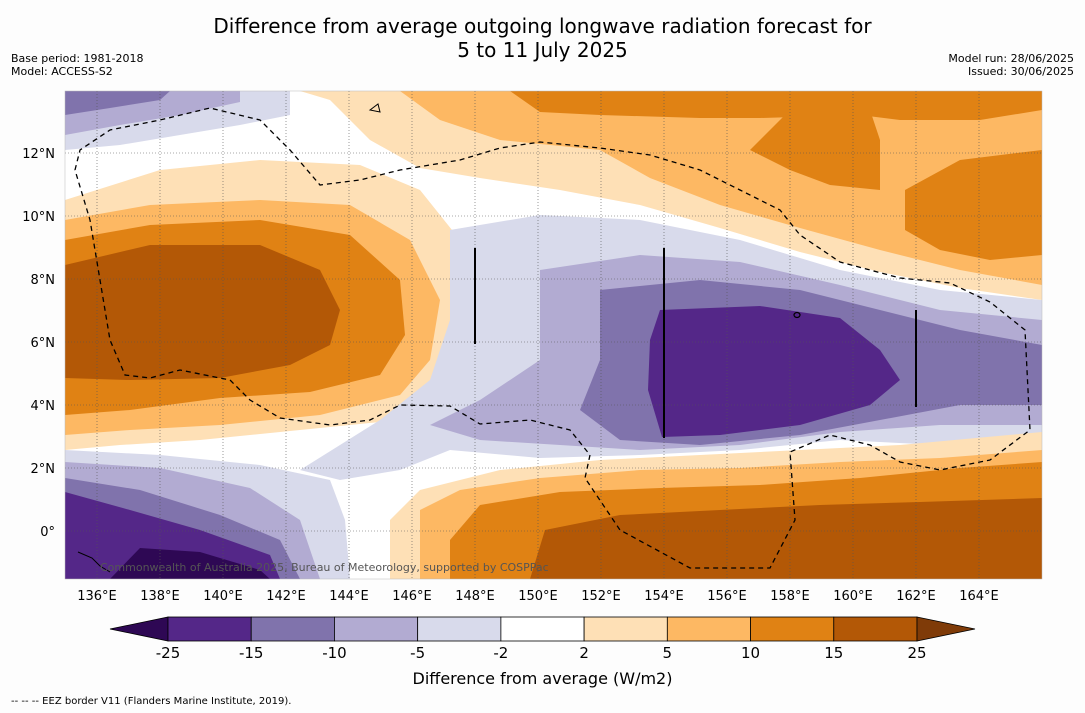  I want to click on longitude-label: 140°E, so click(223, 596).